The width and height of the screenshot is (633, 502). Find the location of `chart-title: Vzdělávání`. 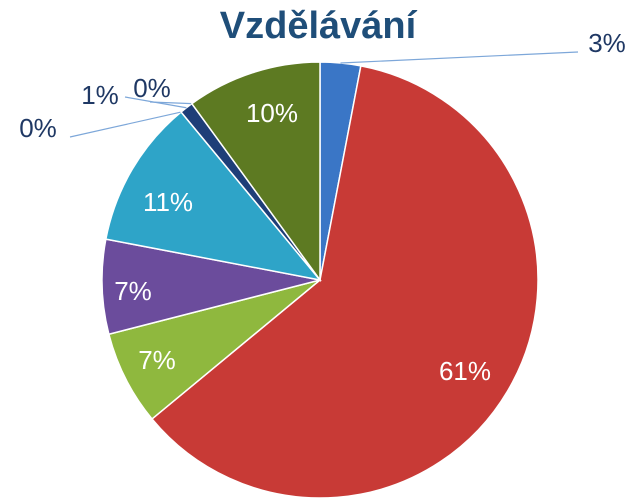

chart-title: Vzdělávání is located at coordinates (319, 26).